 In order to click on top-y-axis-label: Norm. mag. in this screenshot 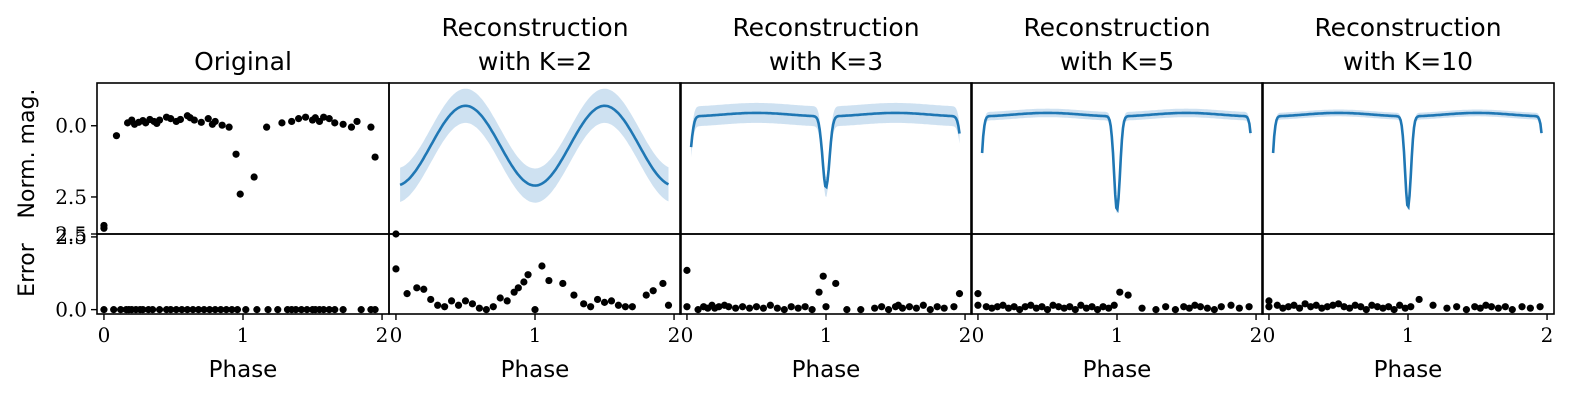, I will do `click(27, 154)`.